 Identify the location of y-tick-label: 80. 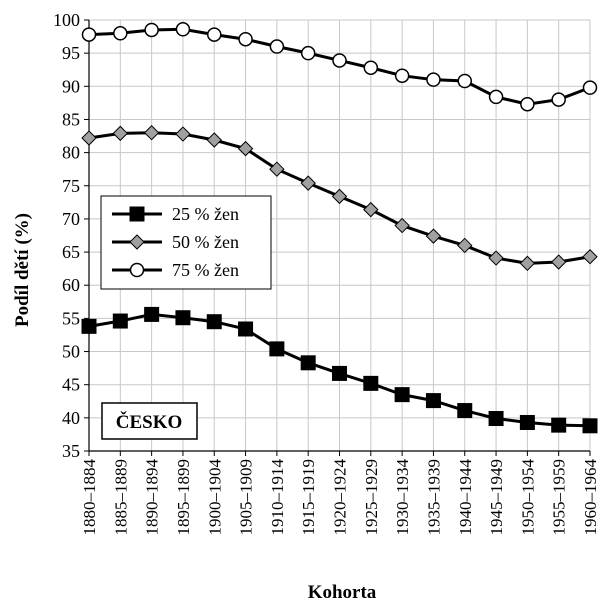
(71, 153).